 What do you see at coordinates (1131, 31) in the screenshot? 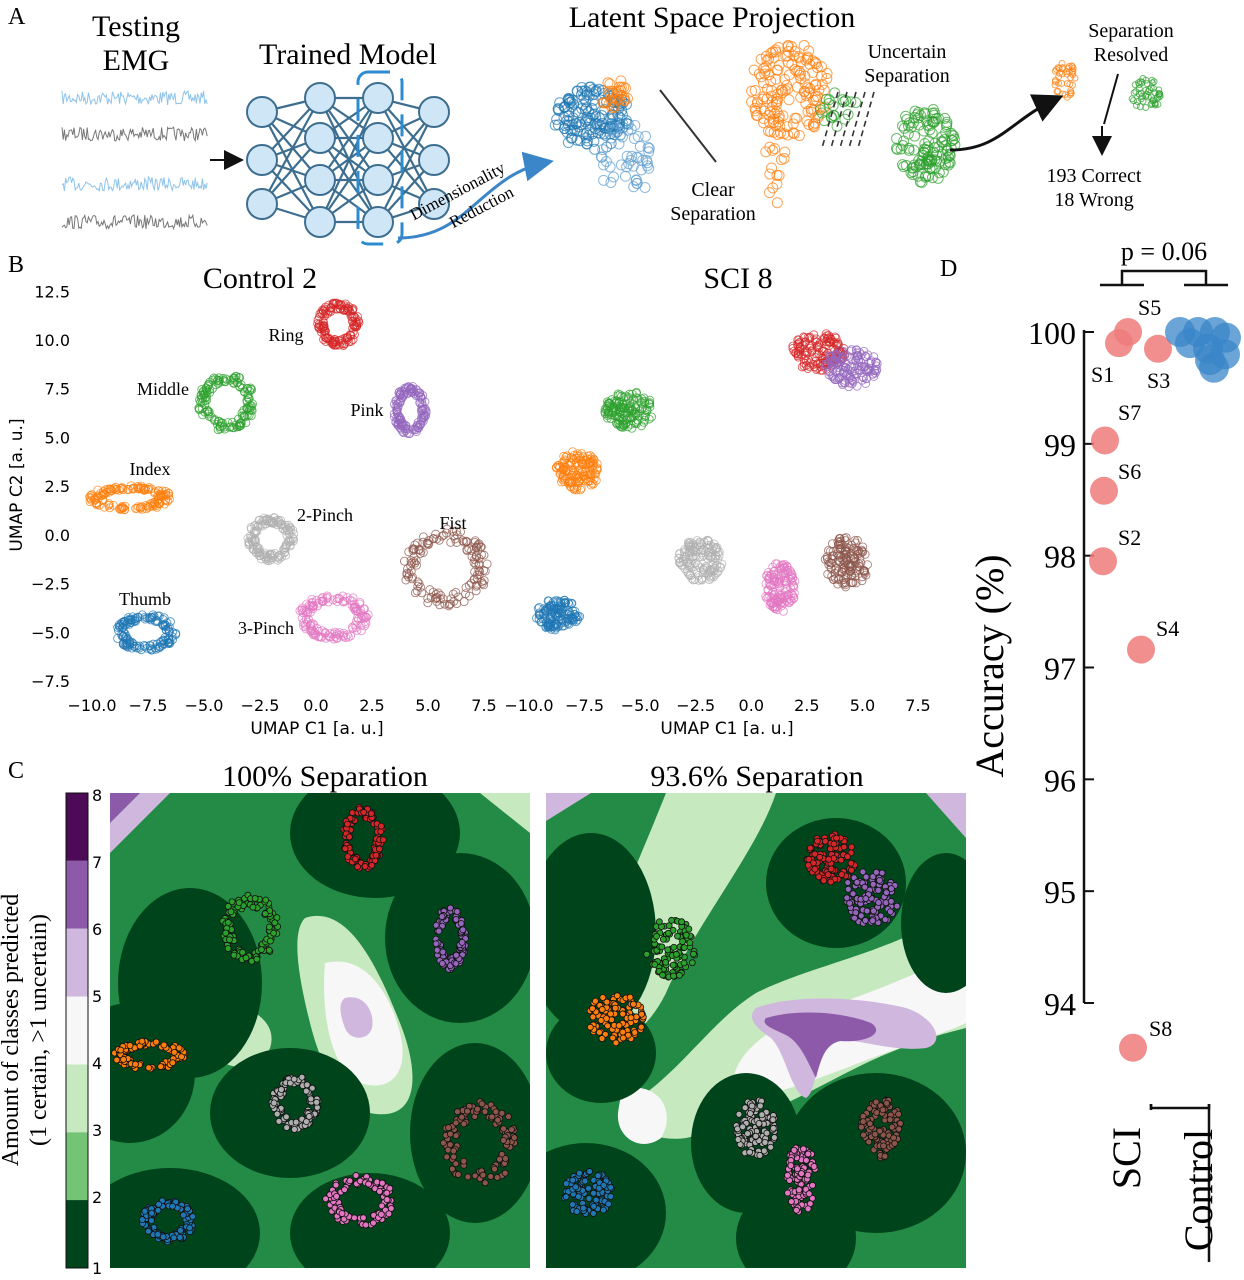
I see `separation-resolved-label-1: Separation` at bounding box center [1131, 31].